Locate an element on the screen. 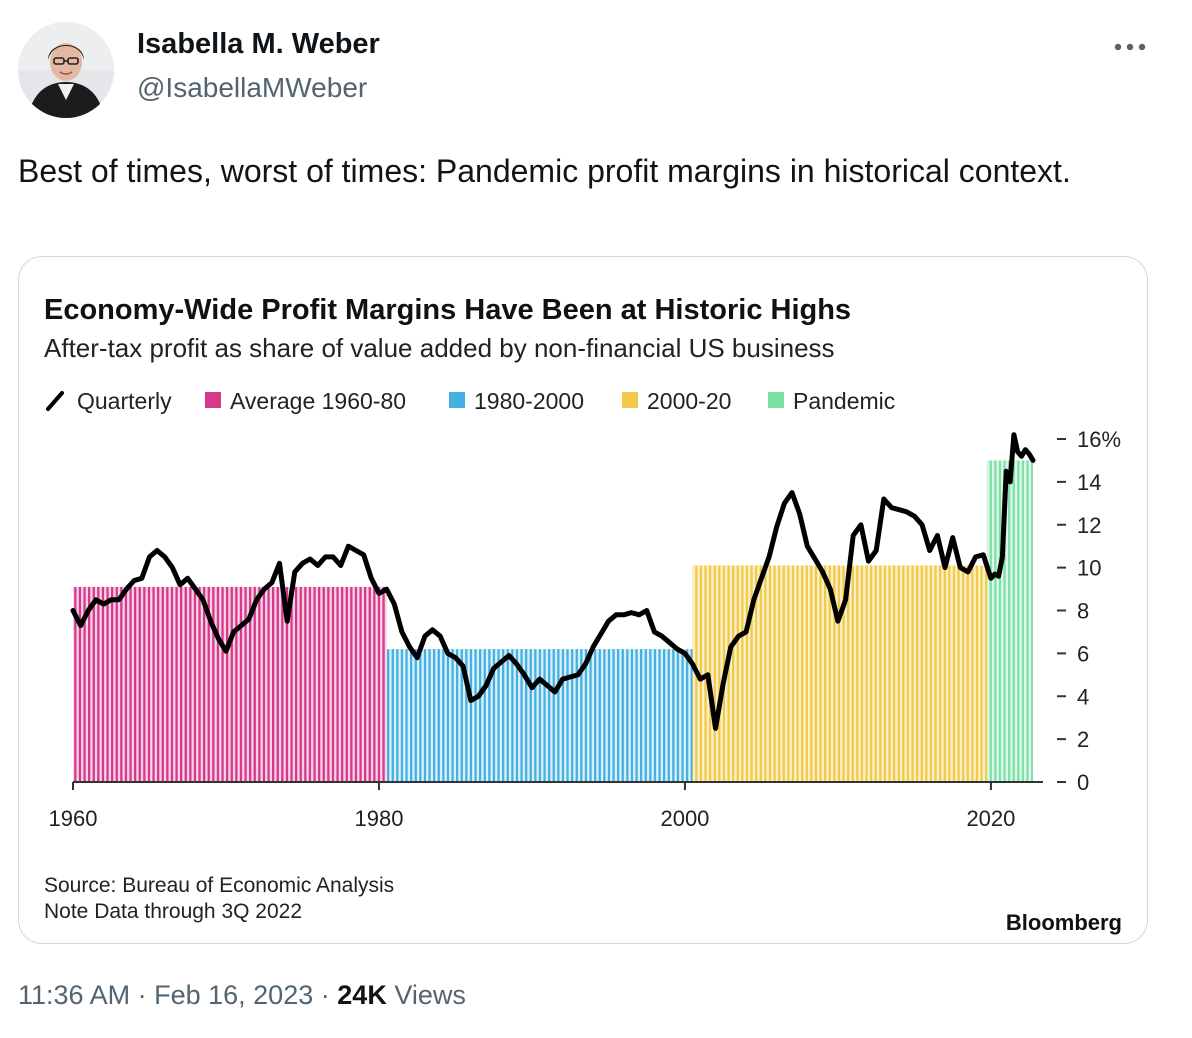 The height and width of the screenshot is (1038, 1192). views-count: 24K is located at coordinates (362, 995).